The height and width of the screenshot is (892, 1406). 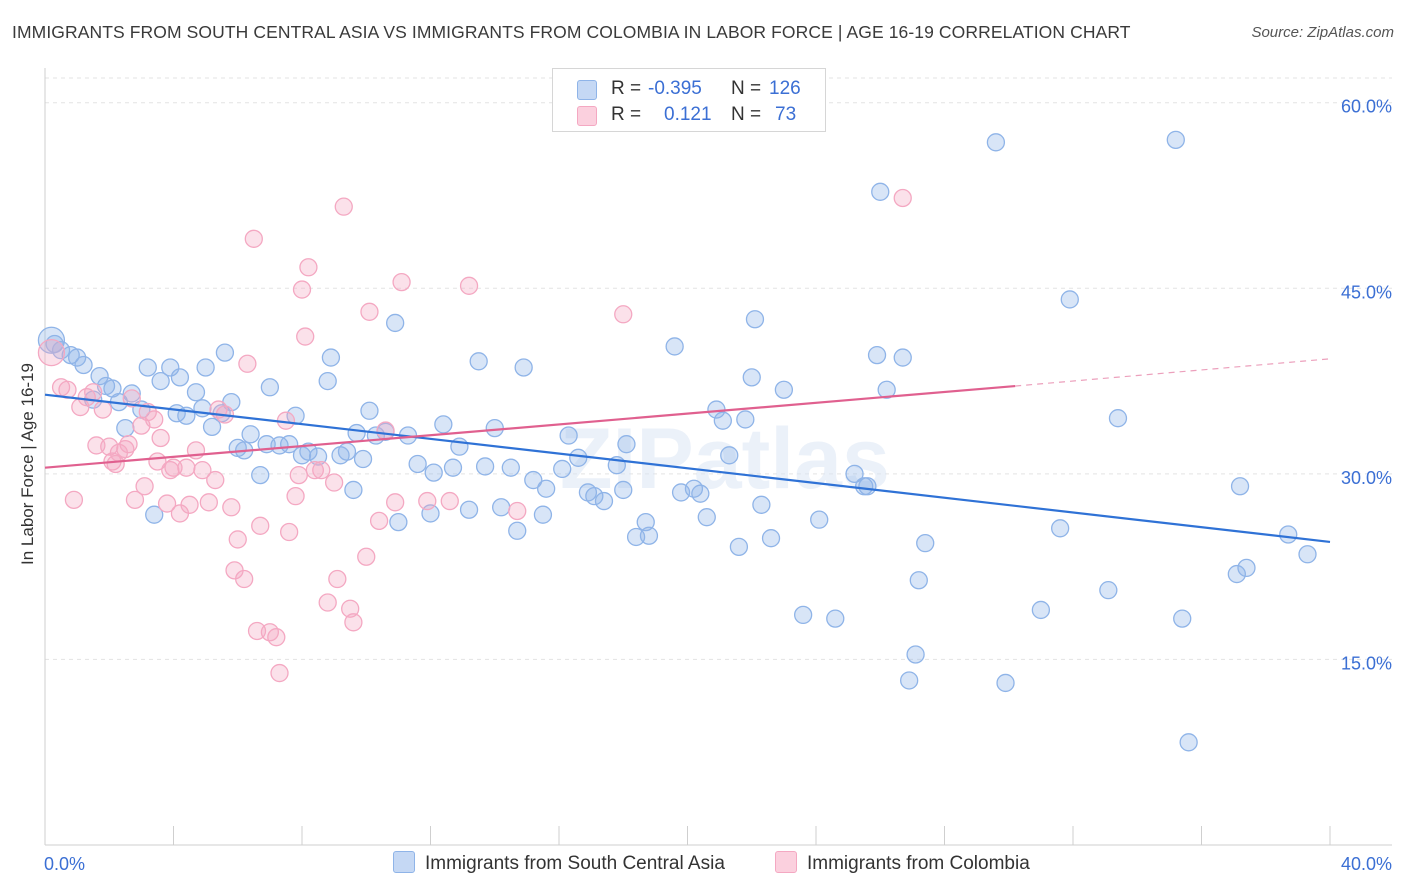 I want to click on bottom-legend-label-2: Immigrants from Colombia, so click(x=918, y=863).